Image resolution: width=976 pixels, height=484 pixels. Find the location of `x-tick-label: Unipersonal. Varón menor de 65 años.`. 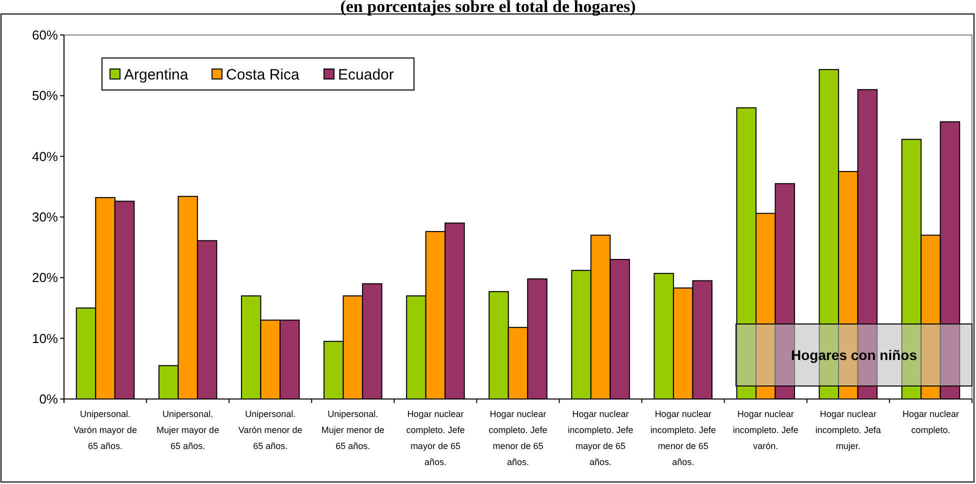

x-tick-label: Unipersonal. Varón menor de 65 años. is located at coordinates (270, 430).